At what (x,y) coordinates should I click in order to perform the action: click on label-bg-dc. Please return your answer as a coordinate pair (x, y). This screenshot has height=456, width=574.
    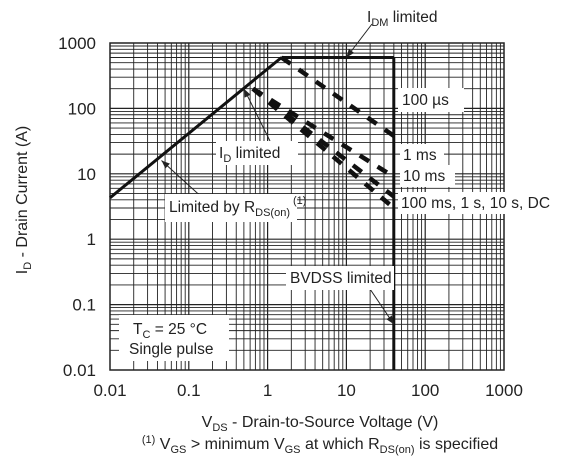
    Looking at the image, I should click on (470, 203).